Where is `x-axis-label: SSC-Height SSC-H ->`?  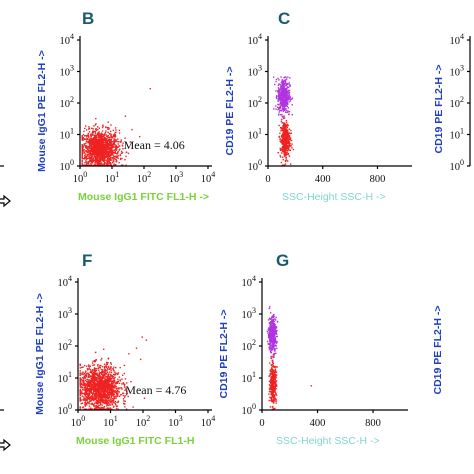
x-axis-label: SSC-Height SSC-H -> is located at coordinates (334, 197).